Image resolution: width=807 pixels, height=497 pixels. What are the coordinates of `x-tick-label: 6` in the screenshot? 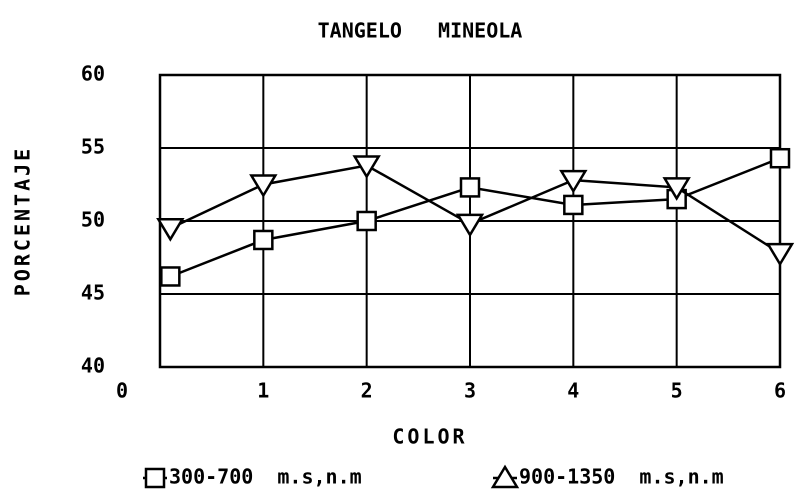 It's located at (780, 391).